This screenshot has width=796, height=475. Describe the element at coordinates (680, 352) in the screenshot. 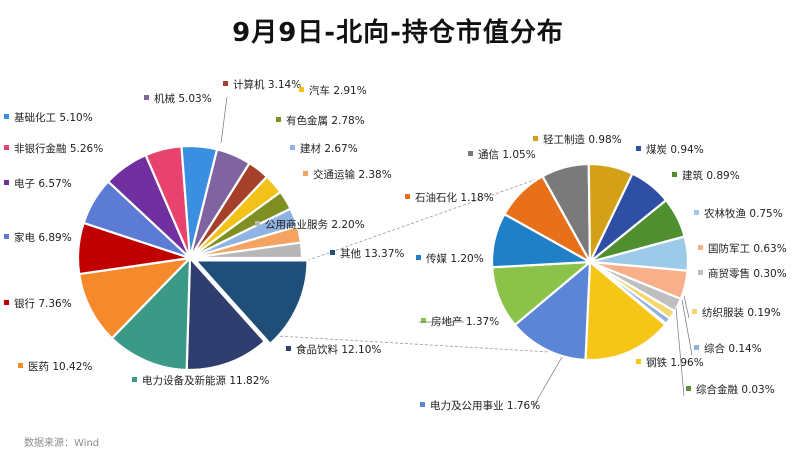

I see `leader-composite-finance` at that location.